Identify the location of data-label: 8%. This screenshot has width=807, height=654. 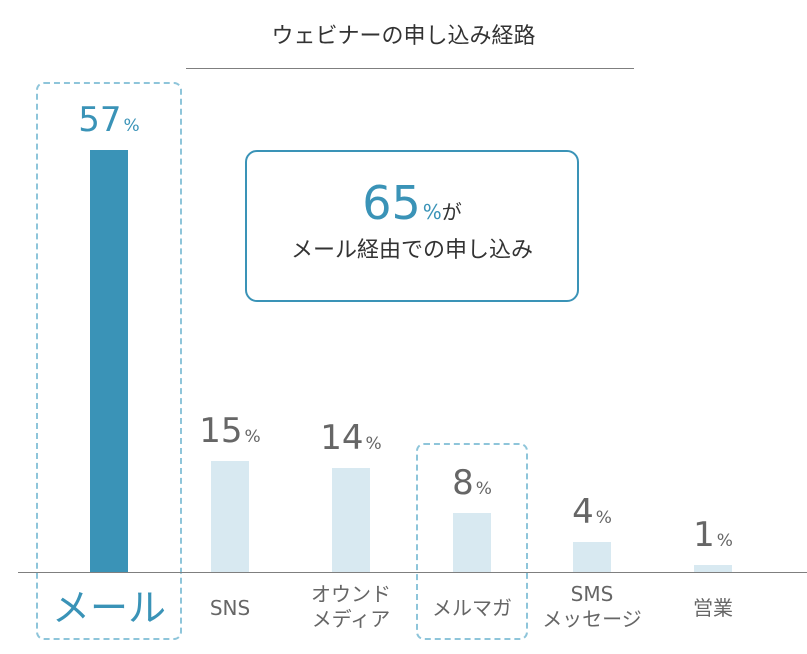
(472, 483).